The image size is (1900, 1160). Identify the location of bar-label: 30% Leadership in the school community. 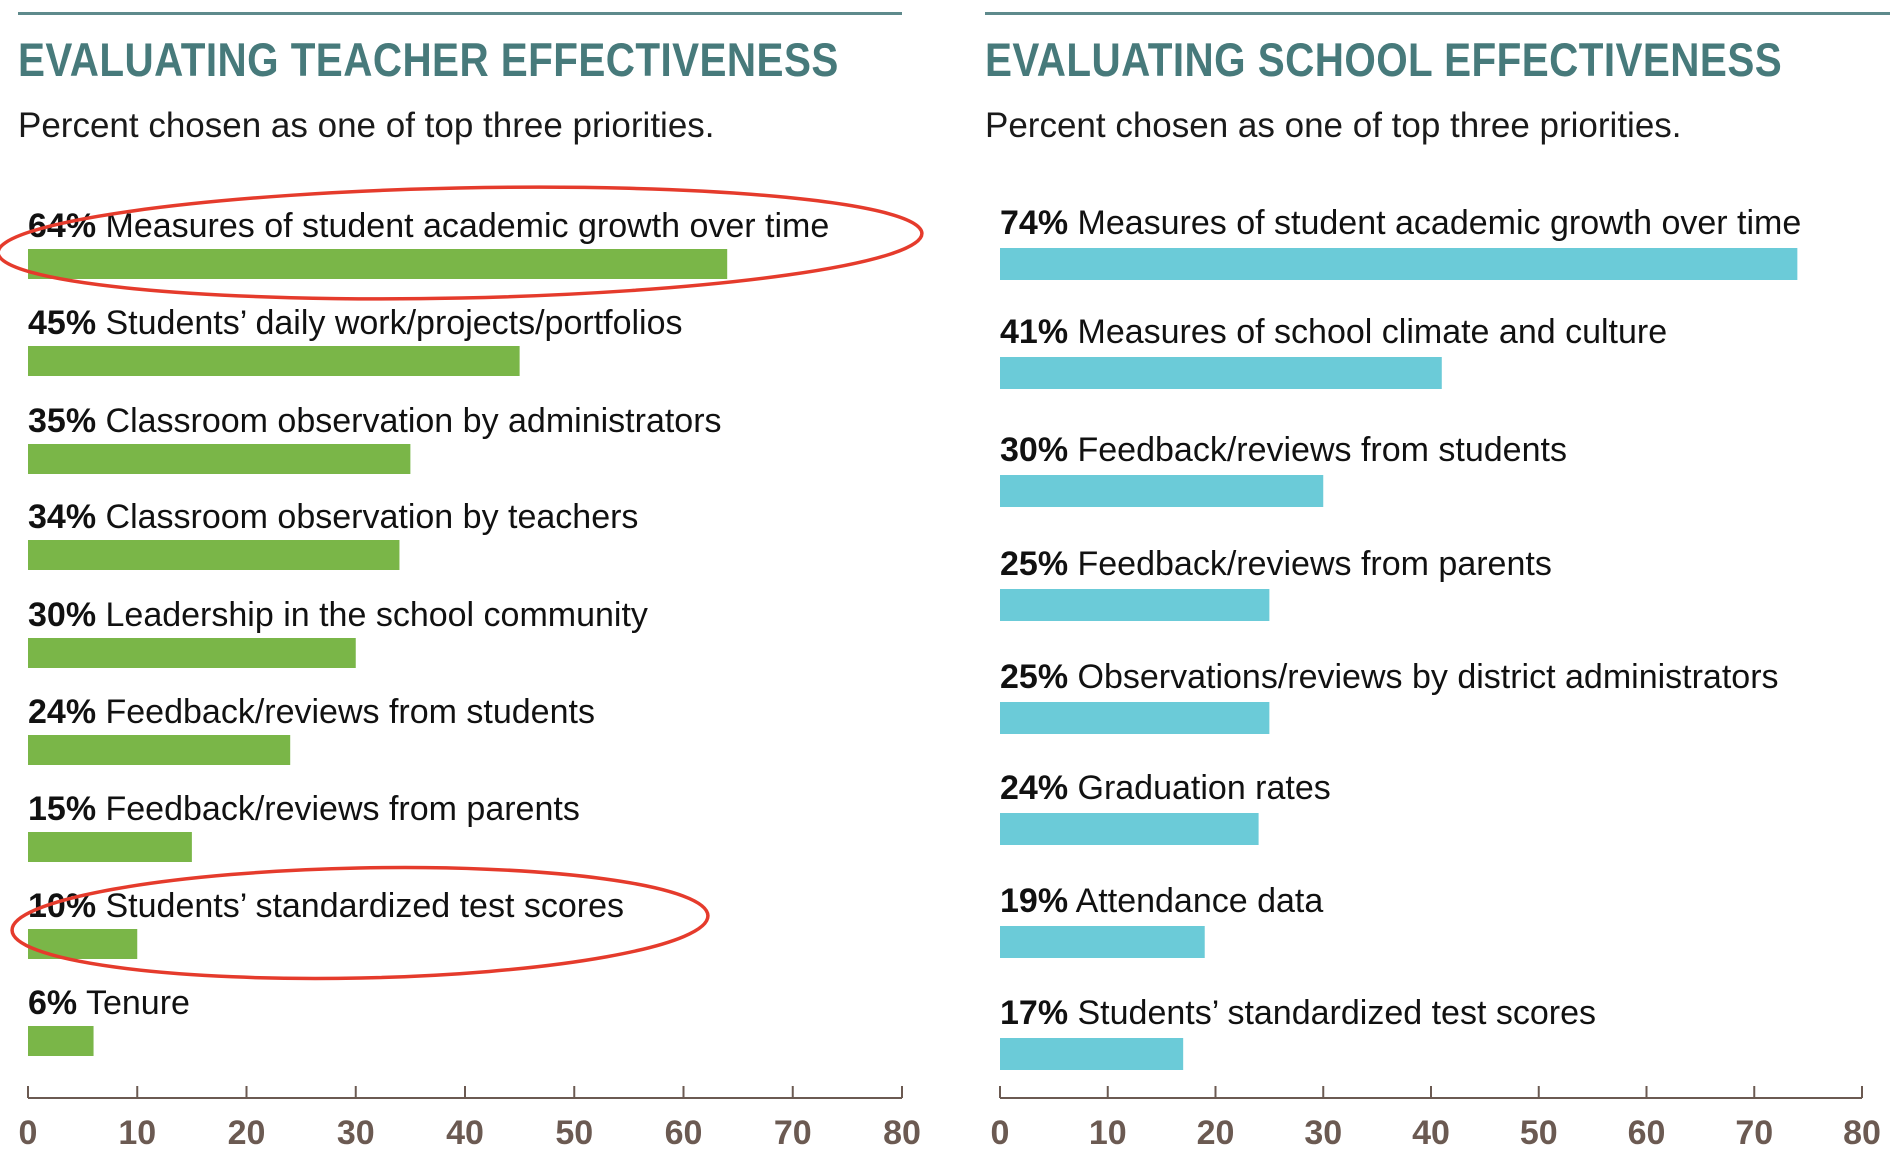
(338, 615).